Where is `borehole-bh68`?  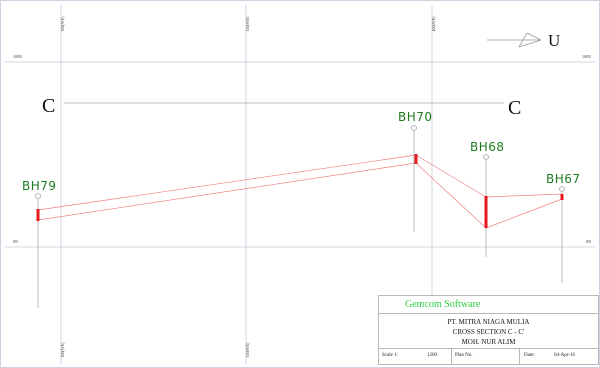
borehole-bh68 is located at coordinates (486, 205).